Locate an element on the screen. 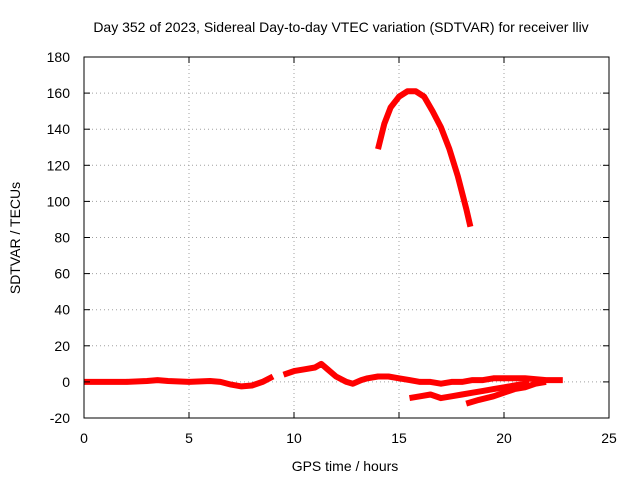 Image resolution: width=640 pixels, height=480 pixels. x-tick-label: 0 is located at coordinates (84, 438).